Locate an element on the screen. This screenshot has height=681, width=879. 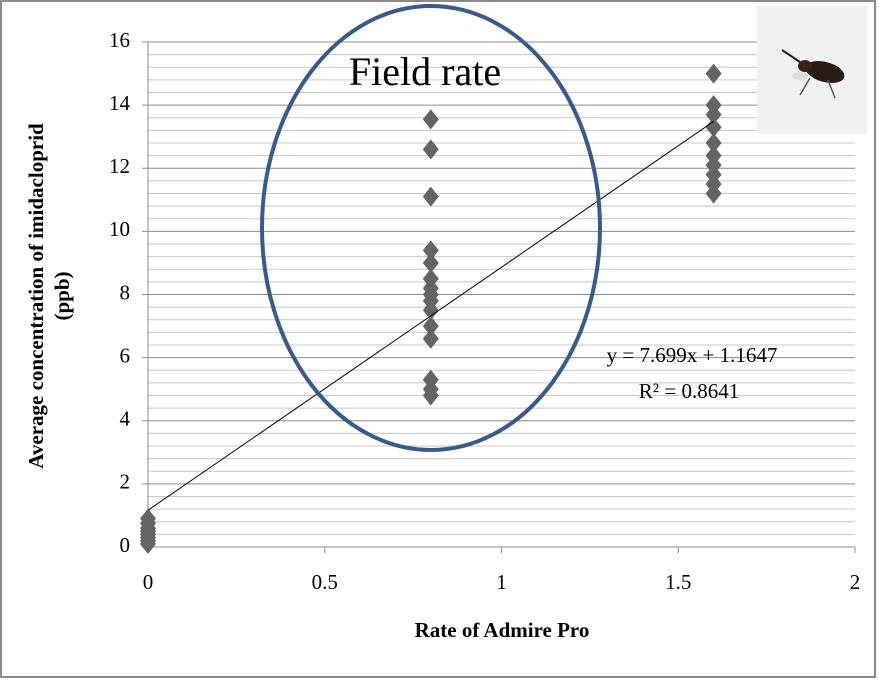
trend-r2: R² = 0.8641 is located at coordinates (689, 391).